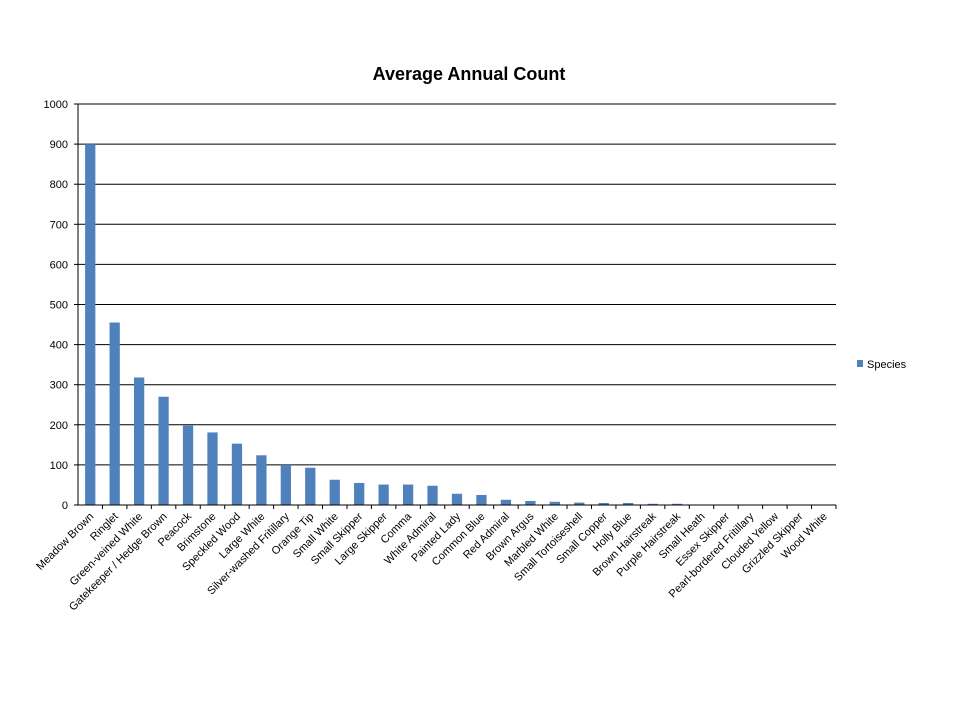 This screenshot has width=960, height=725. Describe the element at coordinates (59, 185) in the screenshot. I see `y-tick-label: 800` at that location.